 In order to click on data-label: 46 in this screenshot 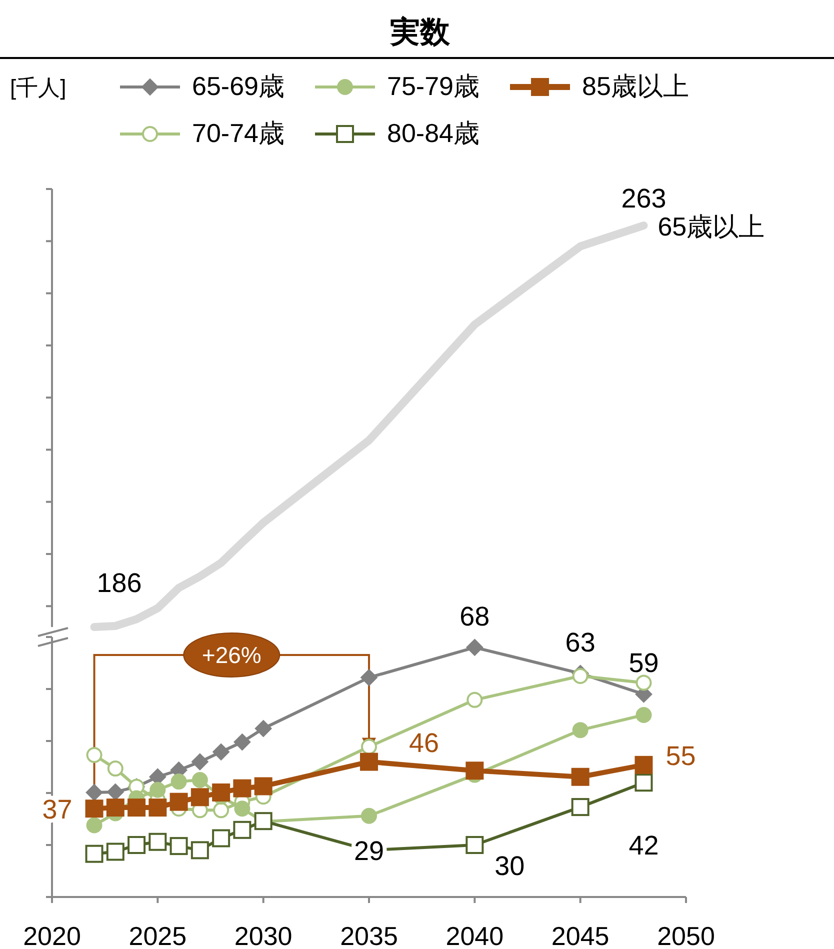, I will do `click(424, 743)`.